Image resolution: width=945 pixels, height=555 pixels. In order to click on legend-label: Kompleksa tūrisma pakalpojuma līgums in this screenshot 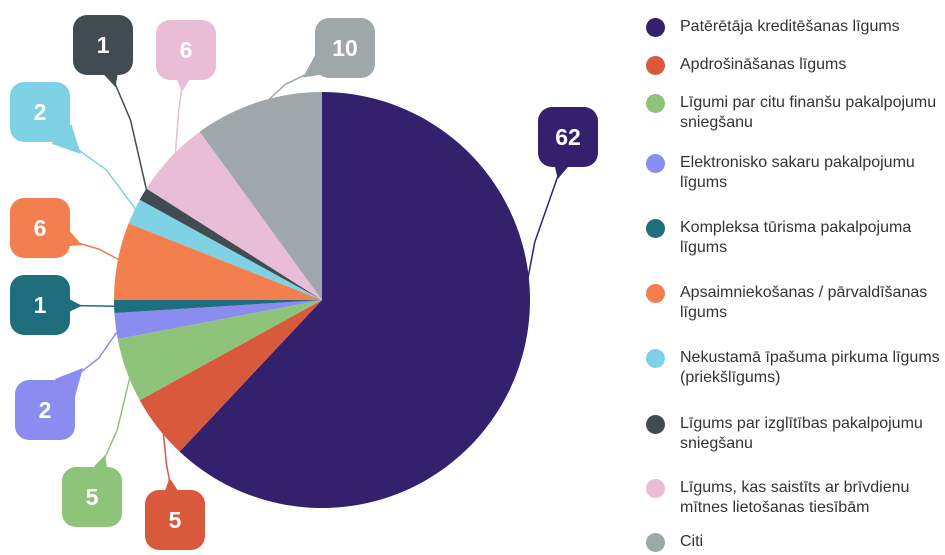, I will do `click(796, 237)`.